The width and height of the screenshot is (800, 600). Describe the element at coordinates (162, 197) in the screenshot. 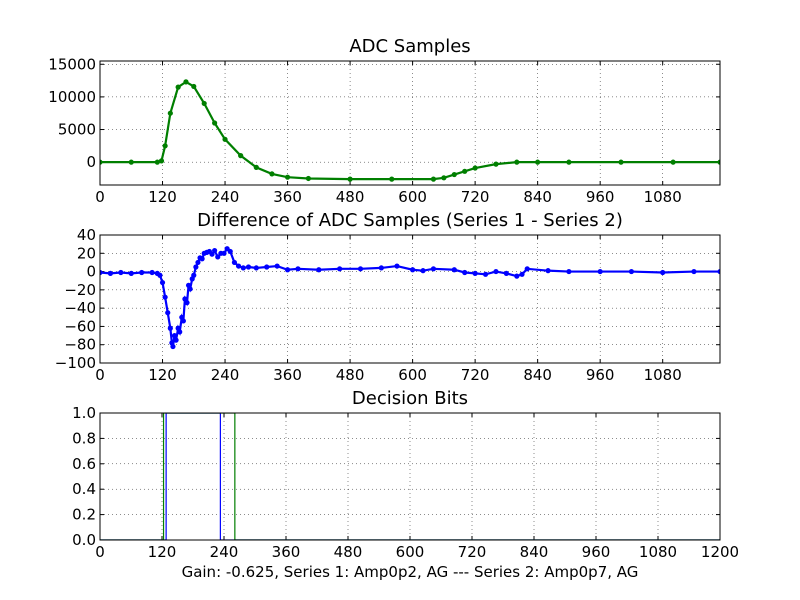

I see `x-tick-label: 120` at that location.